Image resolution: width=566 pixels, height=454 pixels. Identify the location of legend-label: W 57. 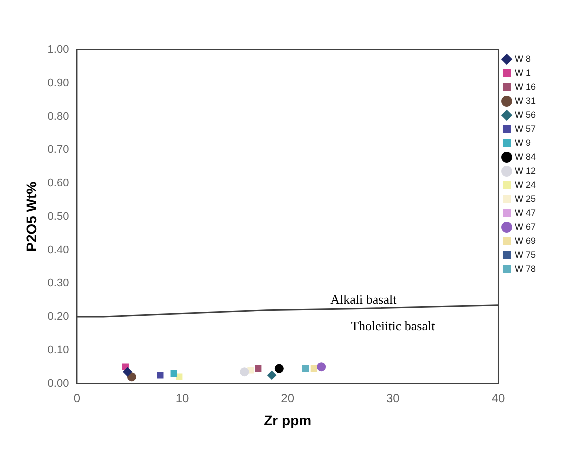
(525, 129).